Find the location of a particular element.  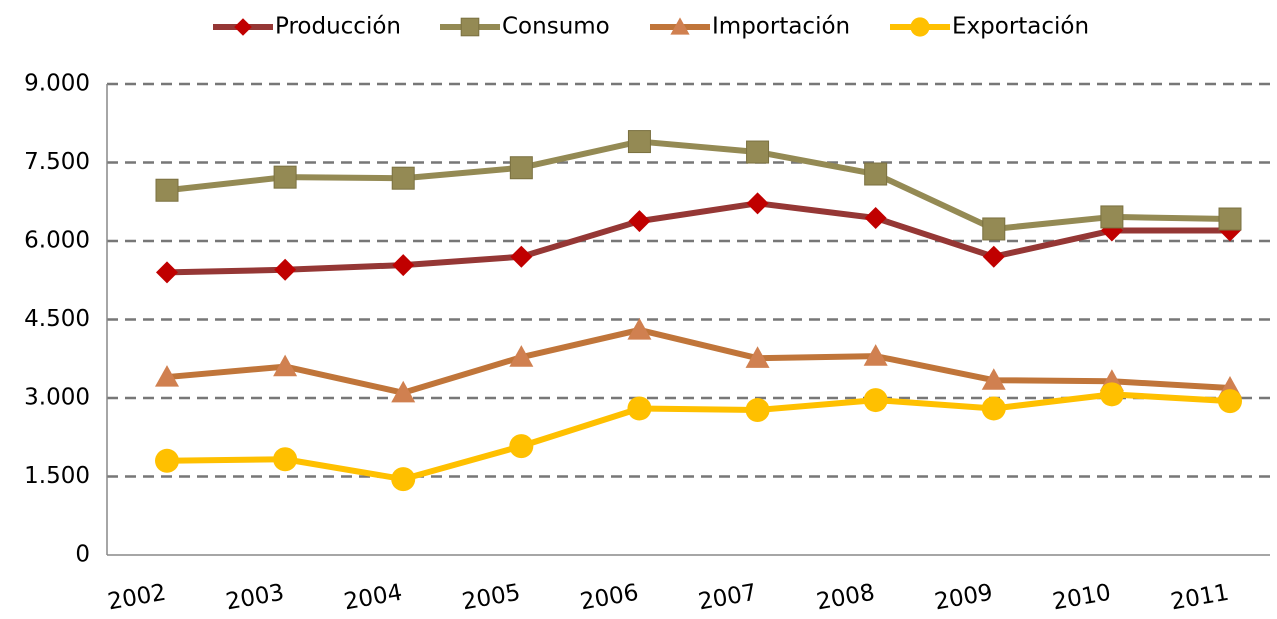

y-tick-label: 3.000 is located at coordinates (57, 398).